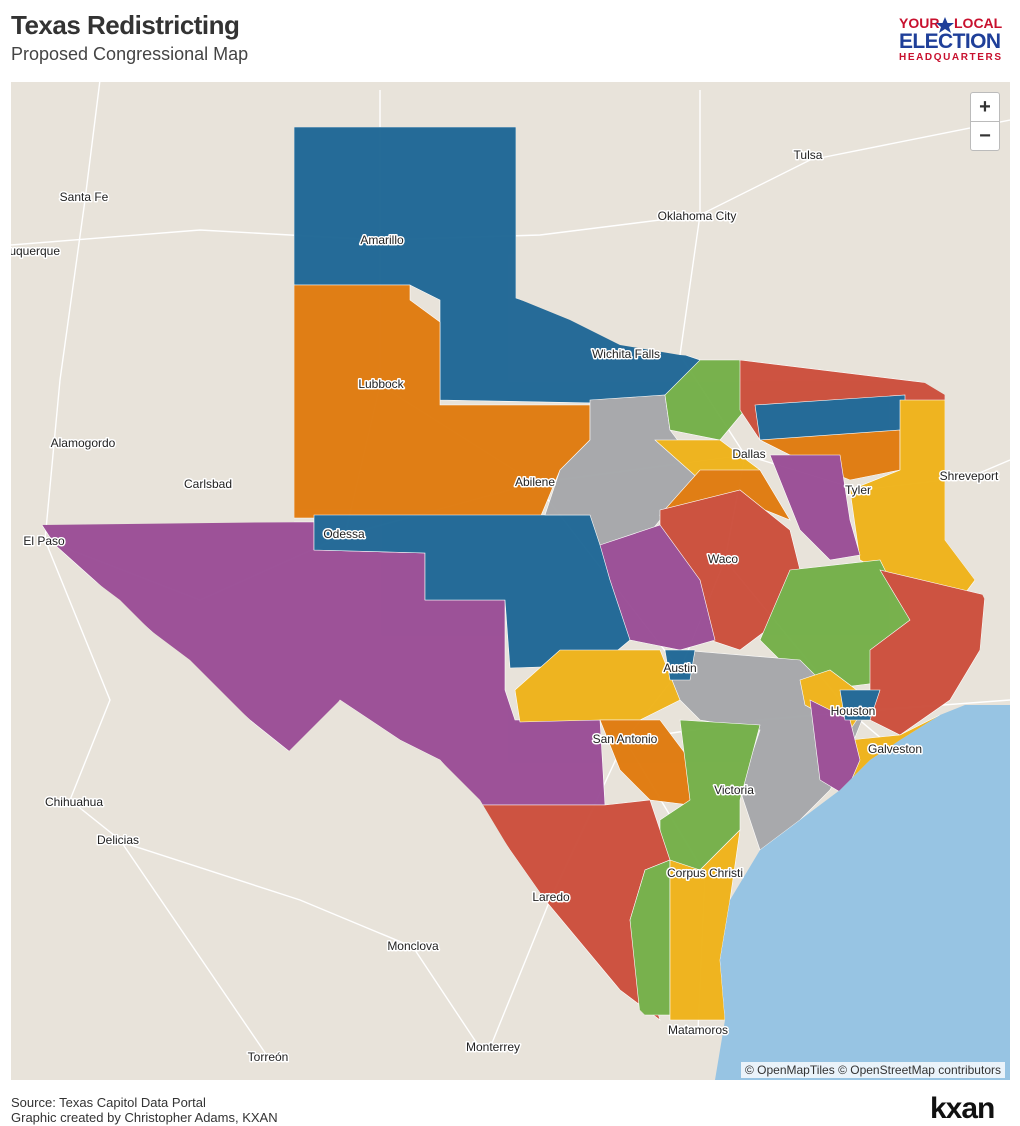 This screenshot has height=1126, width=1020. I want to click on city-label: Carlsbad, so click(208, 484).